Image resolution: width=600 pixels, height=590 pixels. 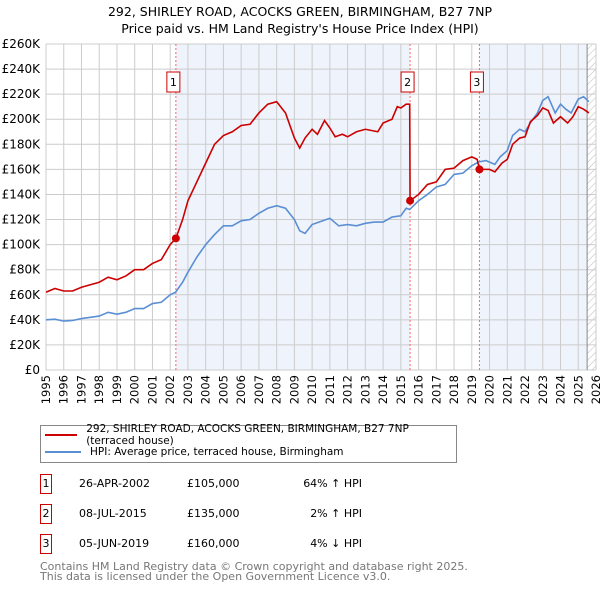 I want to click on x-tick-label: 2021, so click(x=507, y=389).